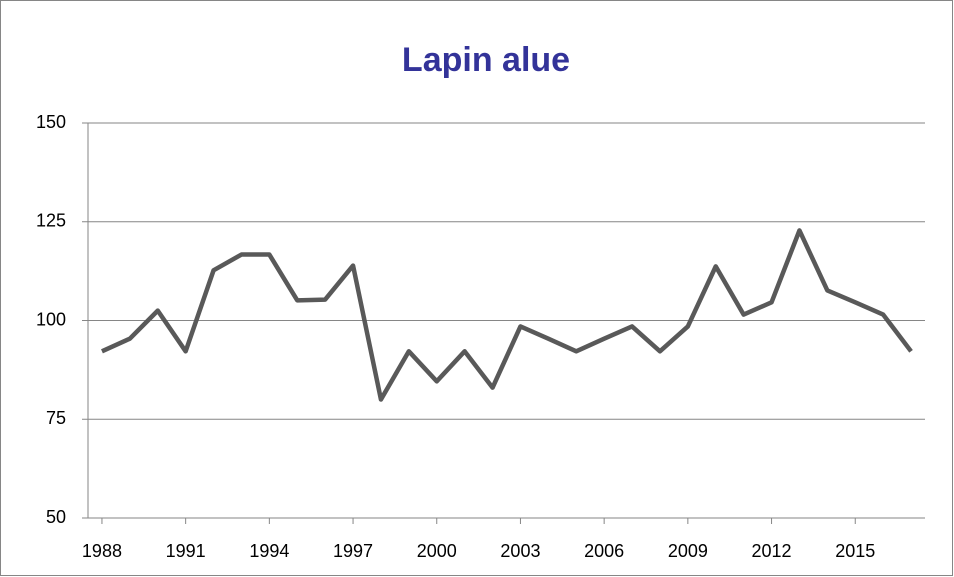  Describe the element at coordinates (56, 418) in the screenshot. I see `y-tick-label: 75` at that location.